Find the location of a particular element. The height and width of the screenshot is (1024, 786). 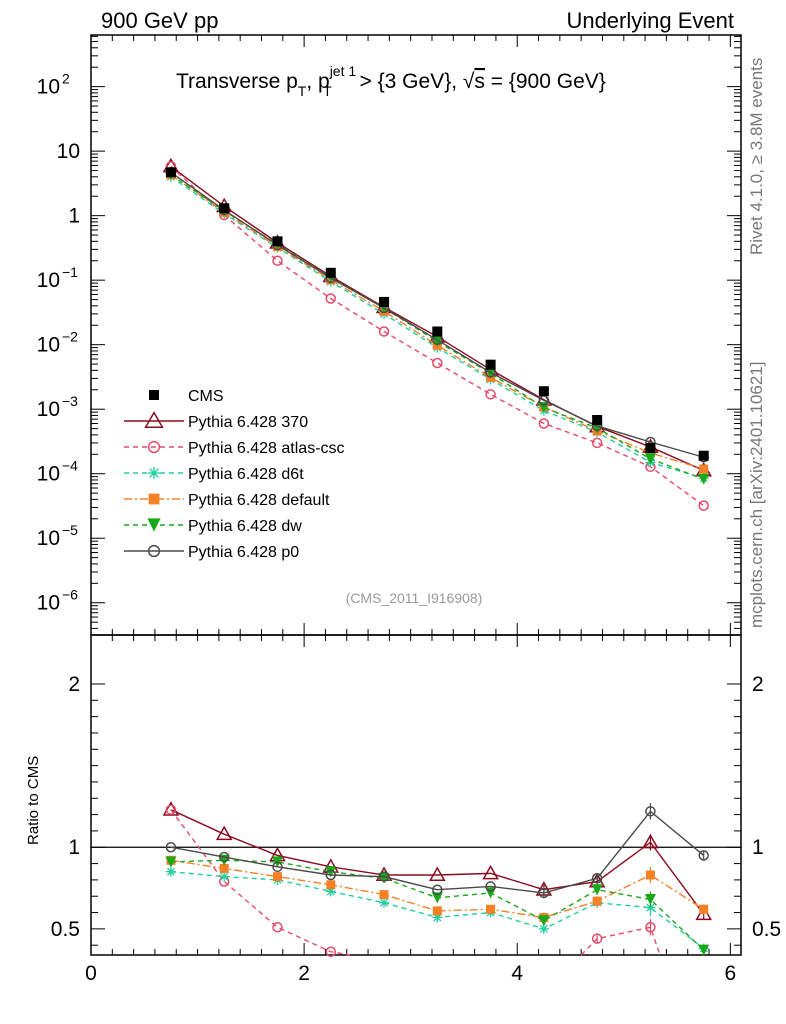

marker-star is located at coordinates (154, 473).